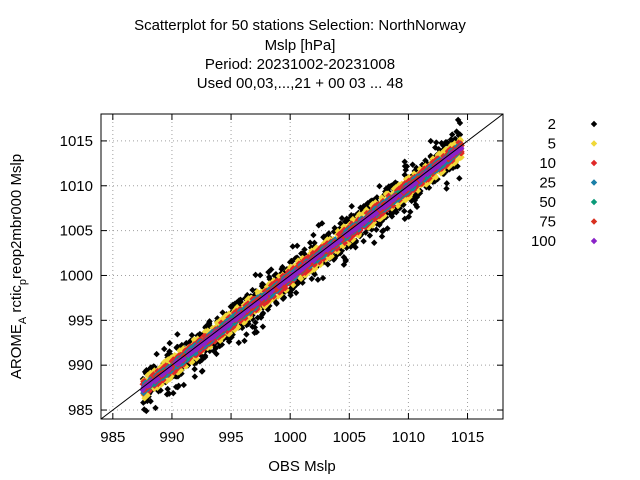 This screenshot has height=480, width=640. Describe the element at coordinates (547, 163) in the screenshot. I see `legend-label-10: 10` at that location.